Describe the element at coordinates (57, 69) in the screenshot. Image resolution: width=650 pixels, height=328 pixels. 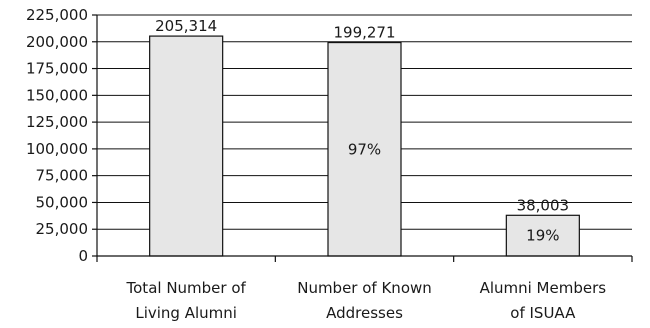
I see `y-tick-label: 175,000` at that location.